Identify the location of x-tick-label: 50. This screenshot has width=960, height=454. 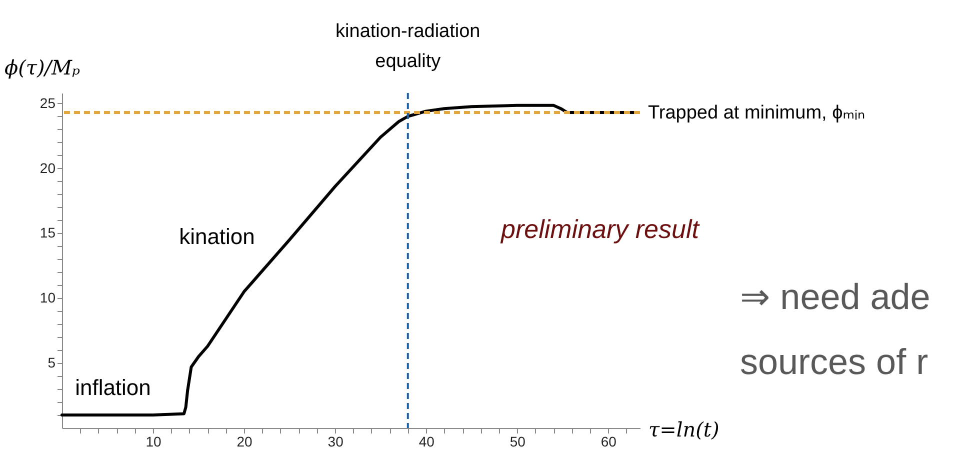
(518, 442).